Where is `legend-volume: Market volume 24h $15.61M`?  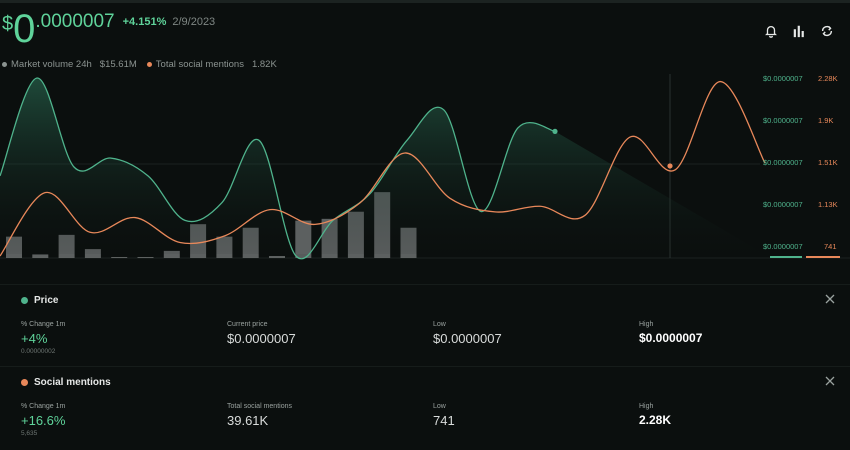 legend-volume: Market volume 24h $15.61M is located at coordinates (69, 64).